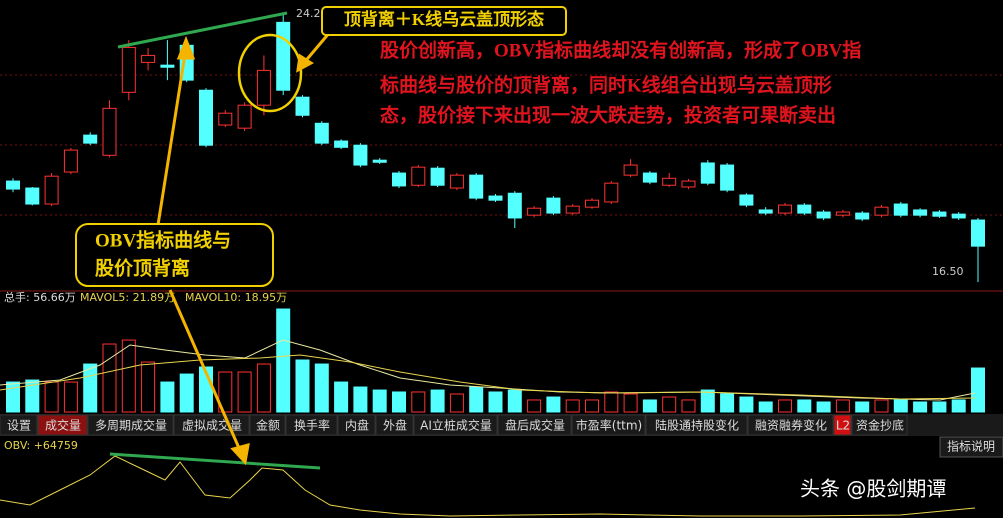  I want to click on tab-label: 陆股通持股变化, so click(697, 425).